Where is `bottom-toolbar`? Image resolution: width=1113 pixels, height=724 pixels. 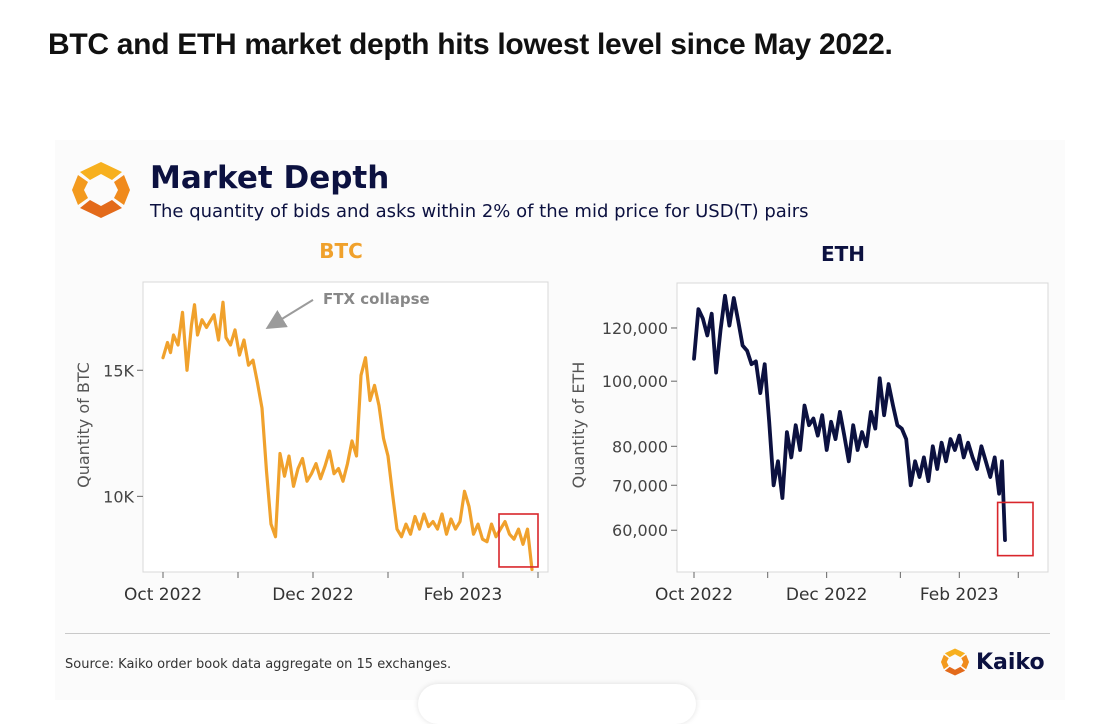 bottom-toolbar is located at coordinates (557, 704).